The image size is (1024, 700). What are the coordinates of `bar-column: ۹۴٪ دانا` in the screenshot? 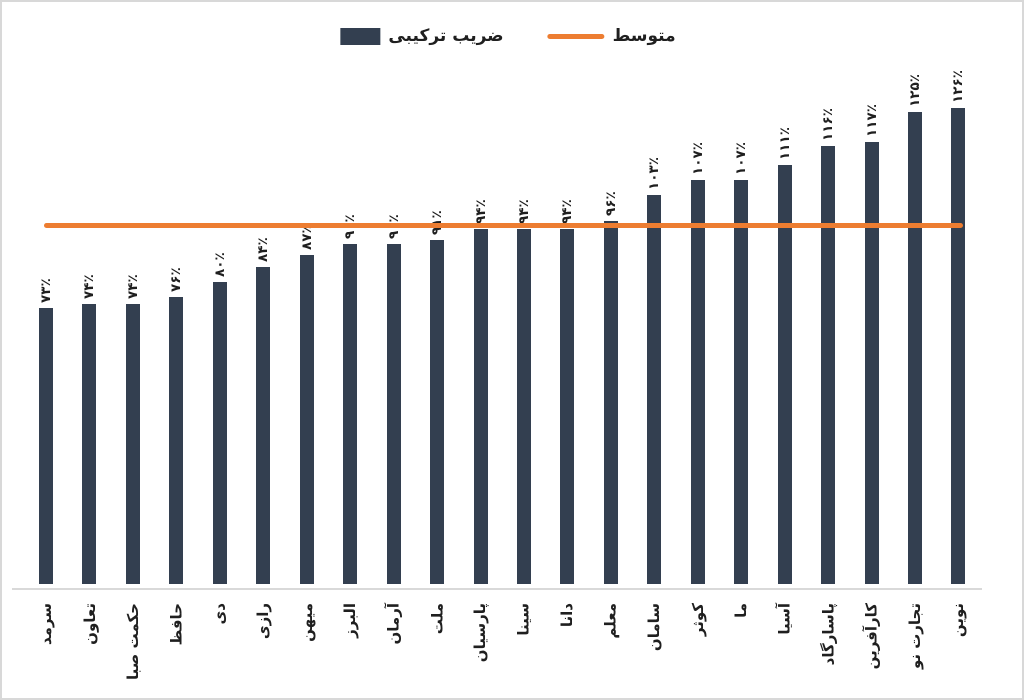 It's located at (567, 350).